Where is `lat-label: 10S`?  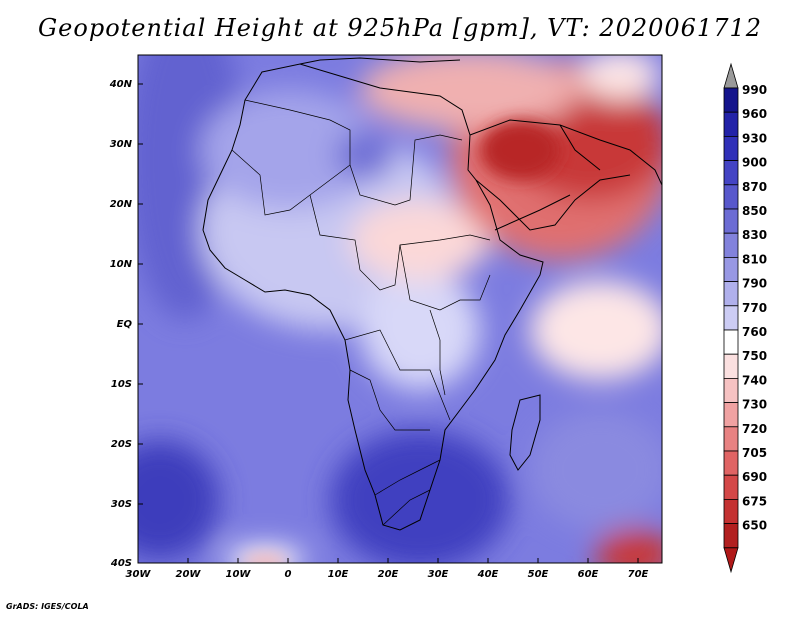
lat-label: 10S is located at coordinates (121, 384).